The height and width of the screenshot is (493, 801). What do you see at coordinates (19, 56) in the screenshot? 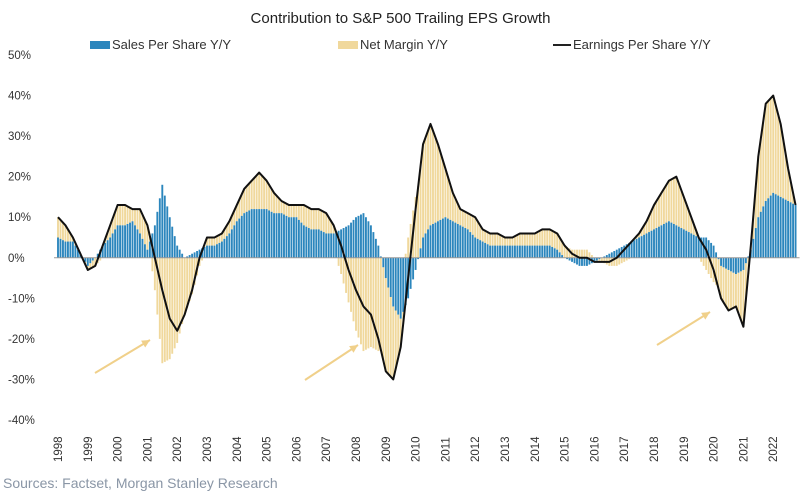
I see `y-tick-label: 50%` at bounding box center [19, 56].